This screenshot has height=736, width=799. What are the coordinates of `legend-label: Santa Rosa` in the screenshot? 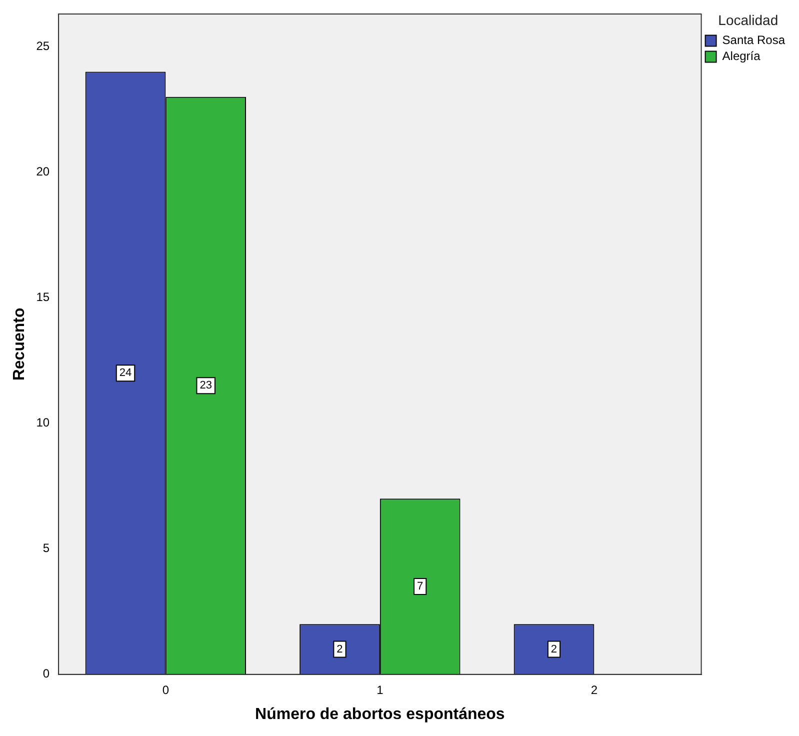 It's located at (754, 40).